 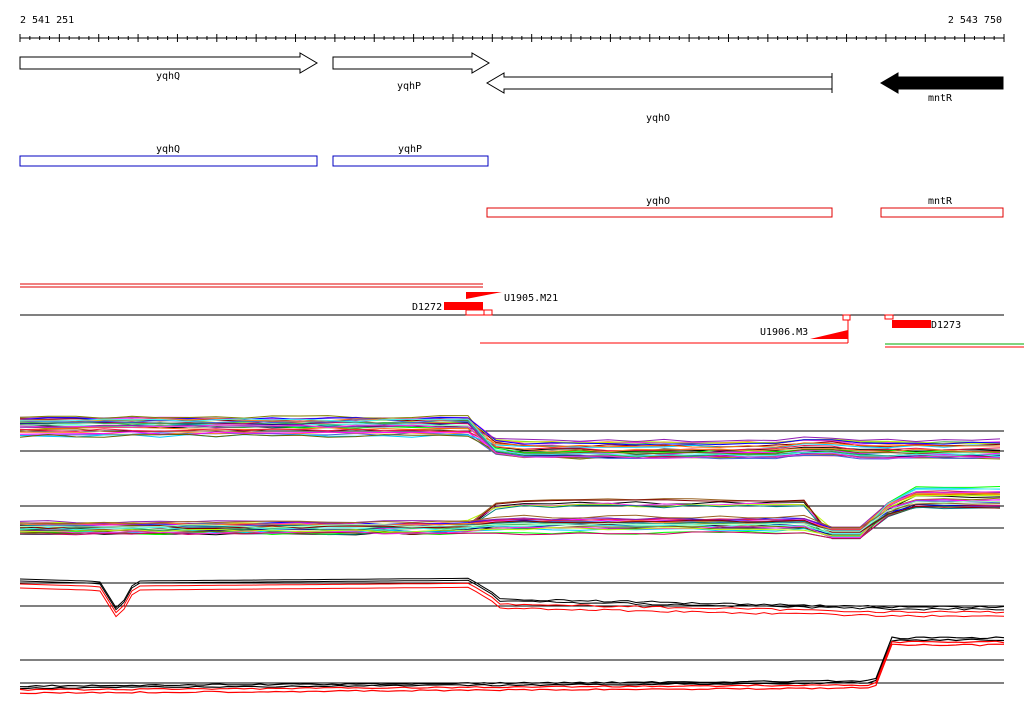 I want to click on feature-label-u1906: U1906.M3, so click(x=784, y=332).